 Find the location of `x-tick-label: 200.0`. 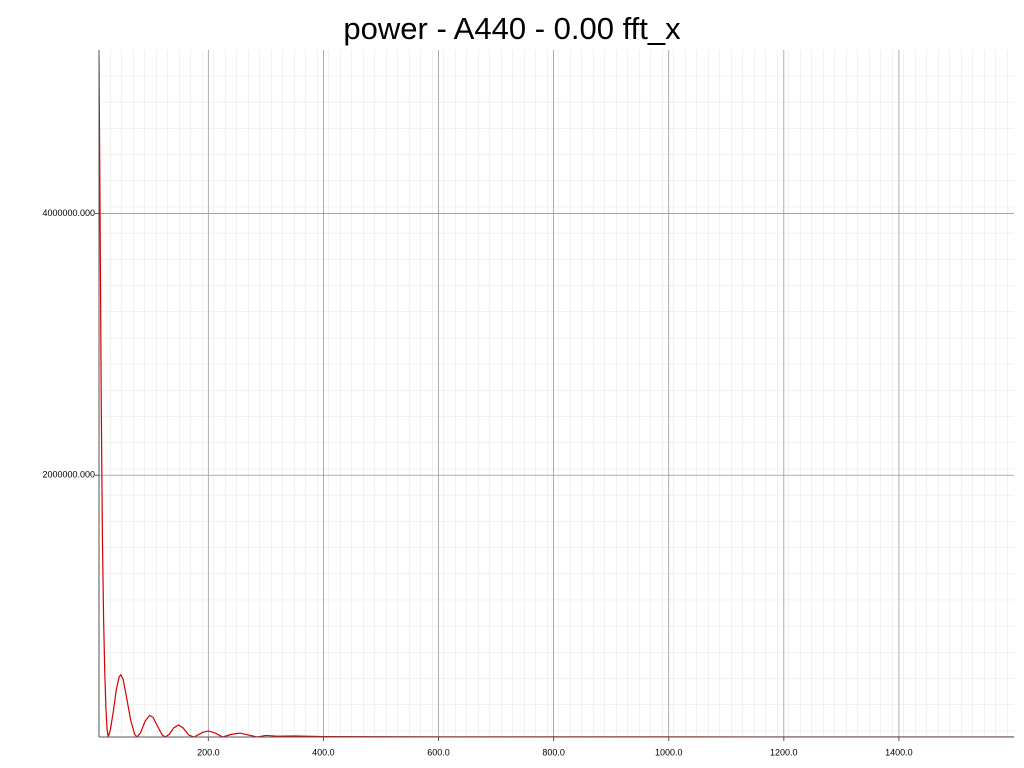

x-tick-label: 200.0 is located at coordinates (208, 752).